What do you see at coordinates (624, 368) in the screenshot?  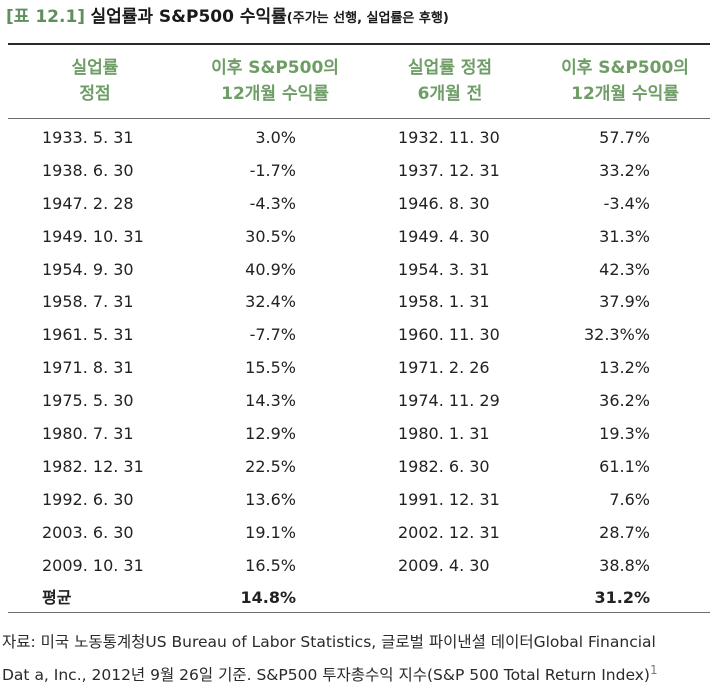 I see `return-after-six-months-before-cell: 13.2%` at bounding box center [624, 368].